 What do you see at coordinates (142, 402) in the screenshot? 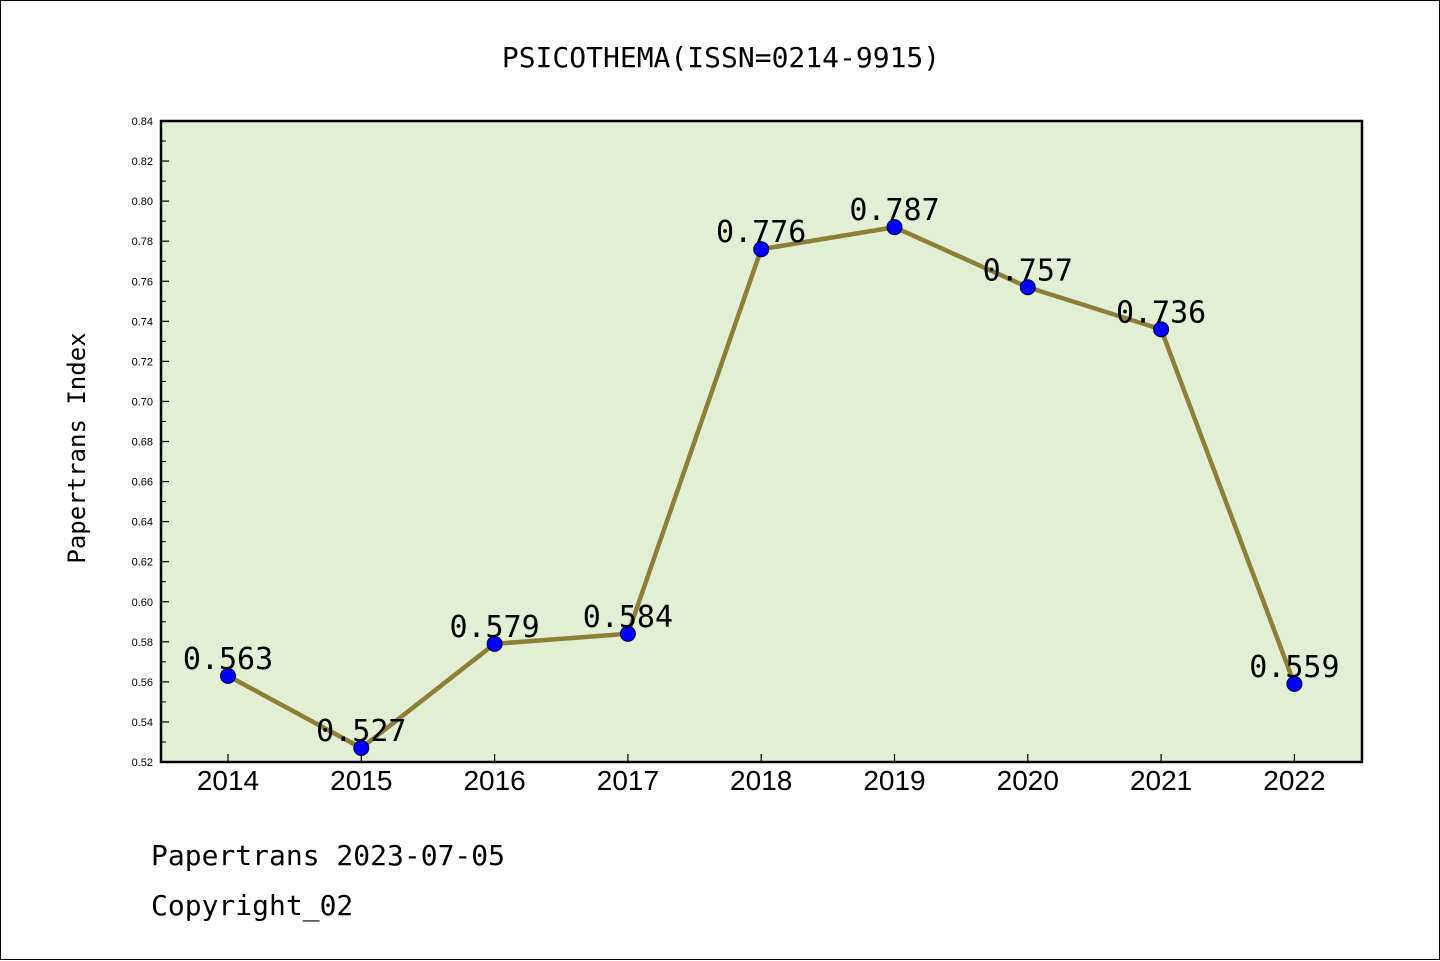
I see `y-tick-label: 0.70` at bounding box center [142, 402].